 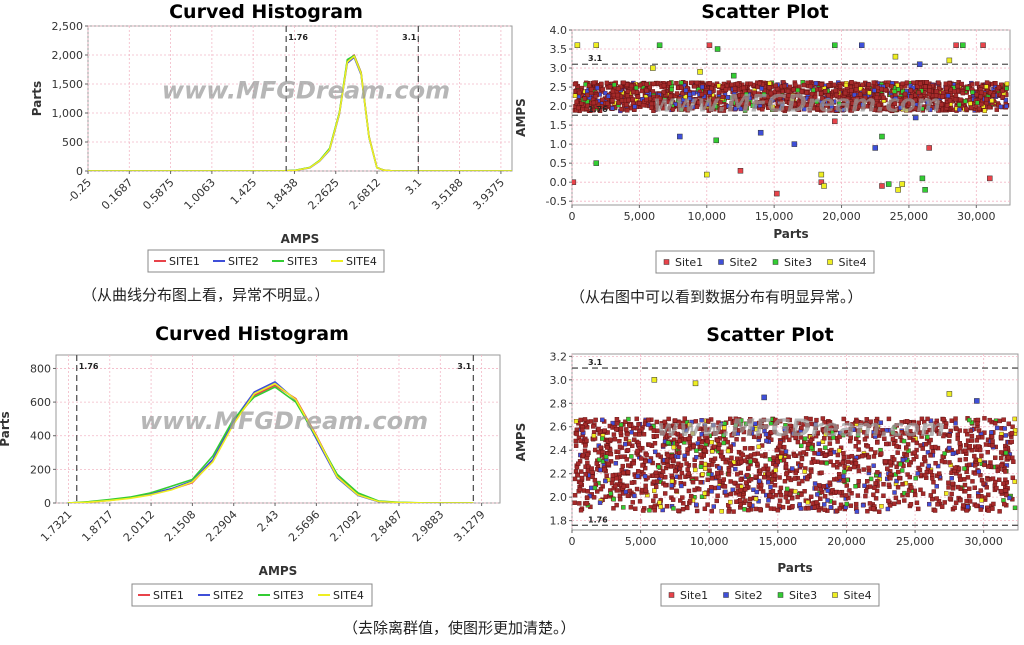 What do you see at coordinates (559, 182) in the screenshot?
I see `y-tick-label: 0.0` at bounding box center [559, 182].